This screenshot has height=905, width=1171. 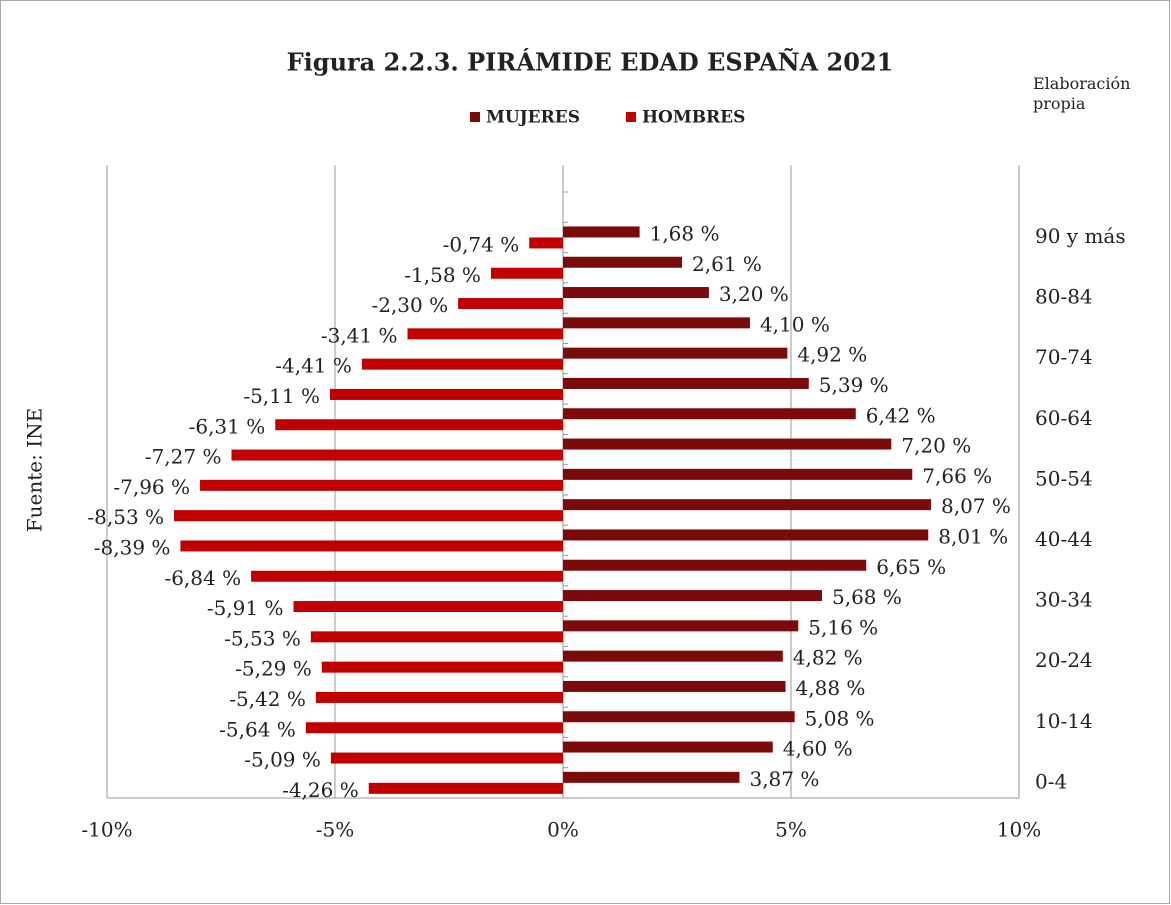 I want to click on category-label: 30-34, so click(x=1064, y=600).